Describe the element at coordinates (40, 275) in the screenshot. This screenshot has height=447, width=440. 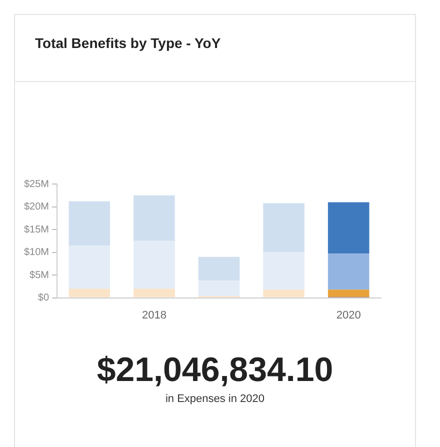
I see `y-tick-label: $5M` at that location.